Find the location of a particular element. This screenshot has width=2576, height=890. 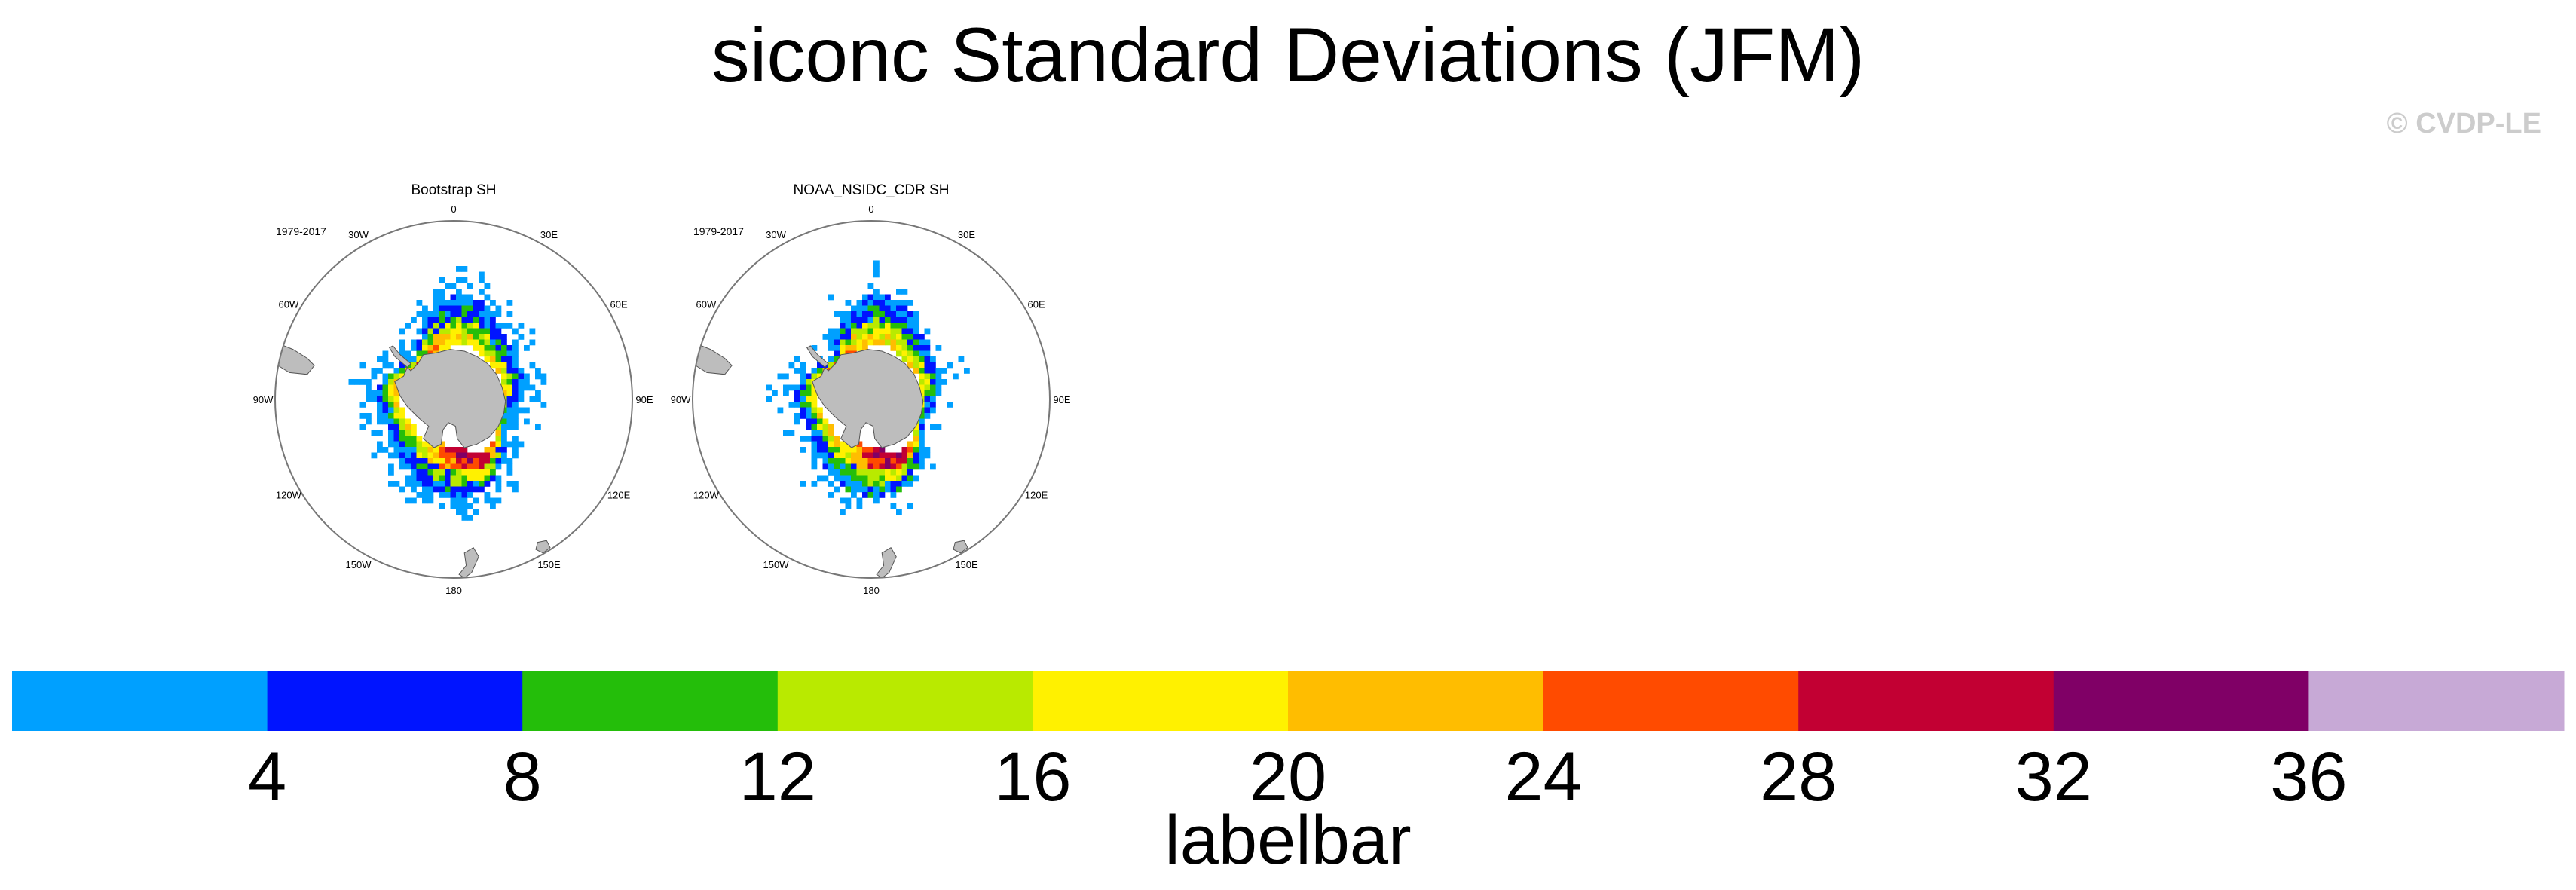

colorbar-tick-label: 36 is located at coordinates (2308, 777).